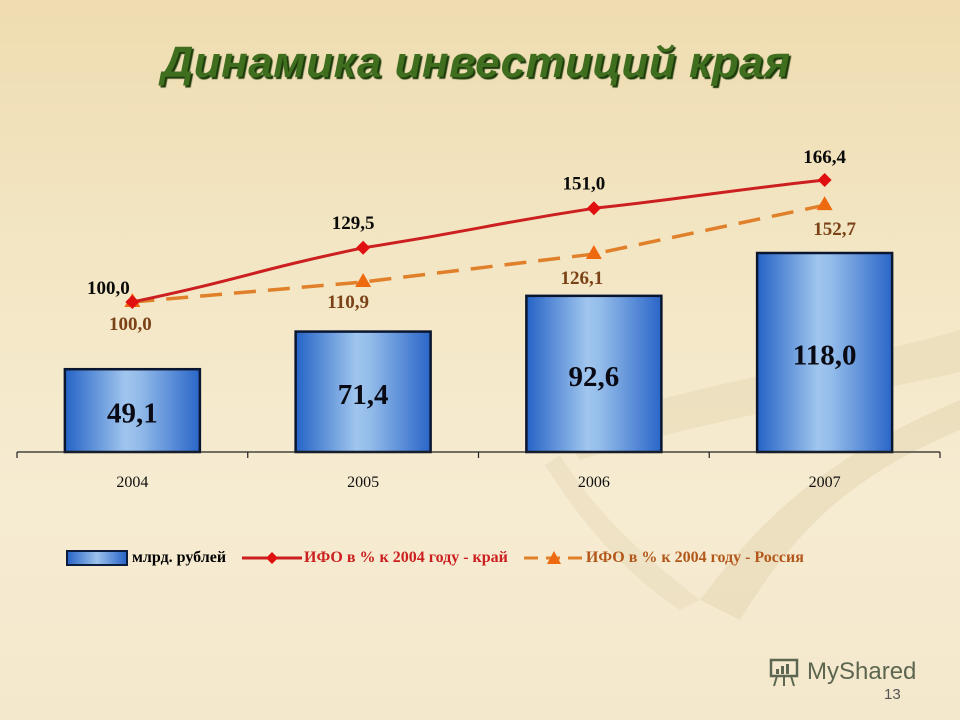 This screenshot has height=720, width=960. I want to click on line-series, so click(478, 241).